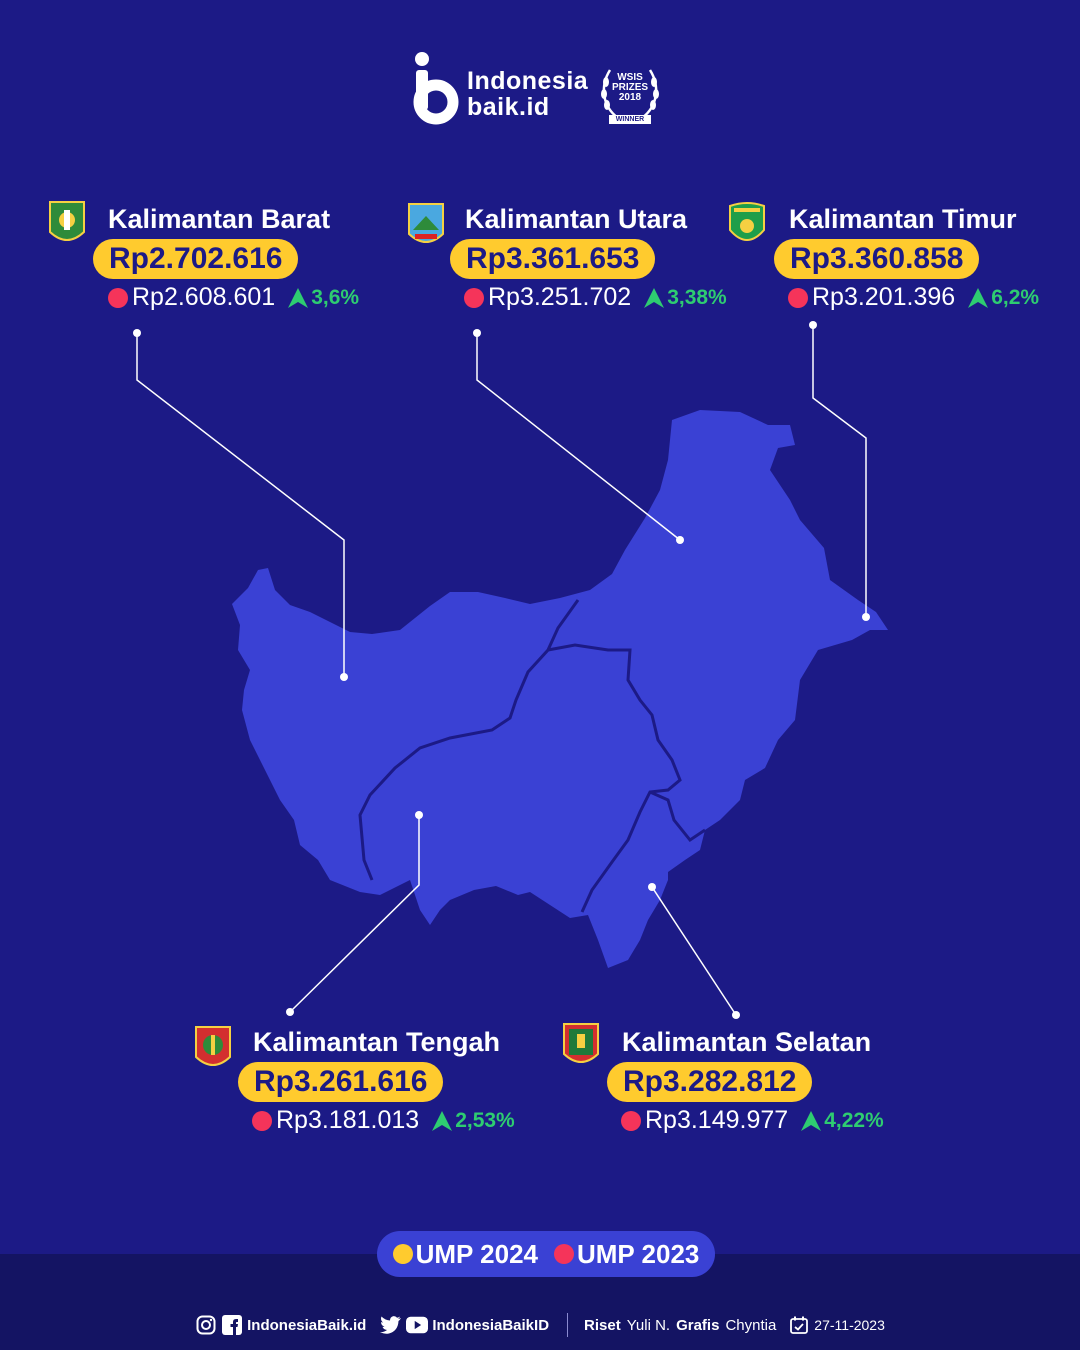  What do you see at coordinates (568, 1325) in the screenshot?
I see `footer-divider` at bounding box center [568, 1325].